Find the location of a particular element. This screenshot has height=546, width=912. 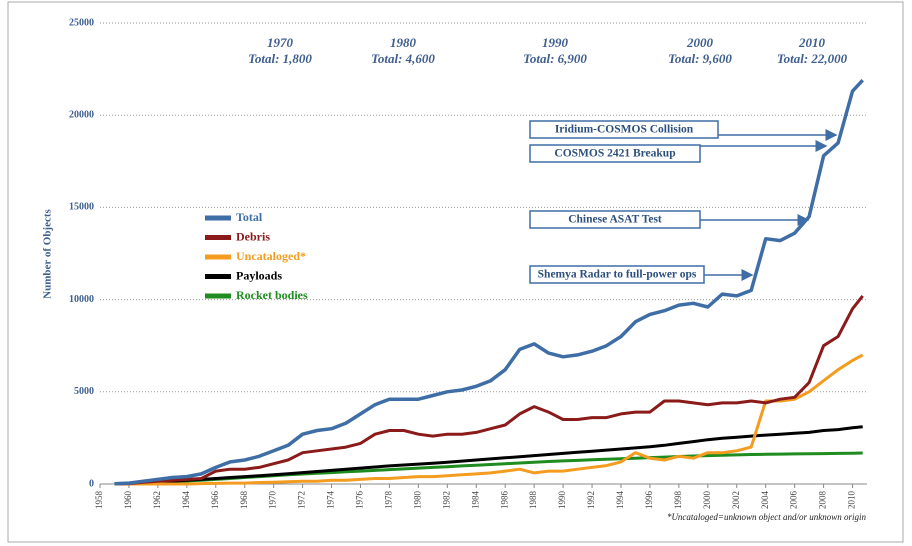

x-tick-label: 2004 is located at coordinates (765, 500).